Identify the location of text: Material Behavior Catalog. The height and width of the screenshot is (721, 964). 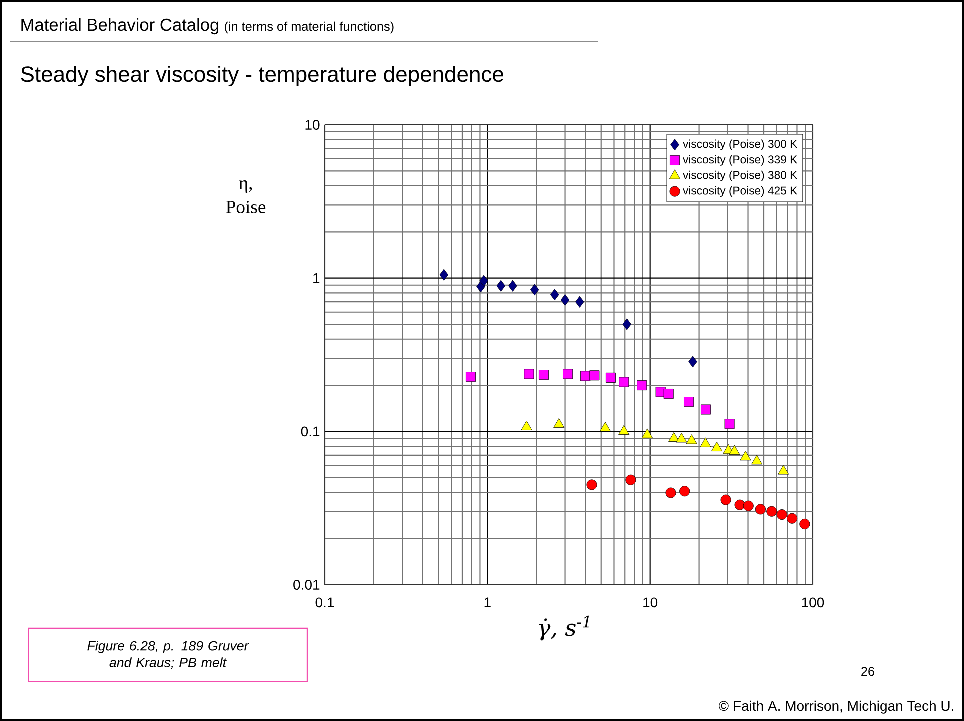
(120, 26).